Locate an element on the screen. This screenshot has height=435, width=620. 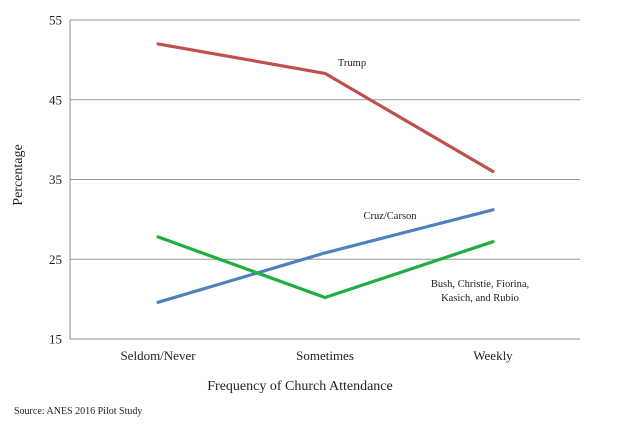
series-label-line: Trump is located at coordinates (352, 63).